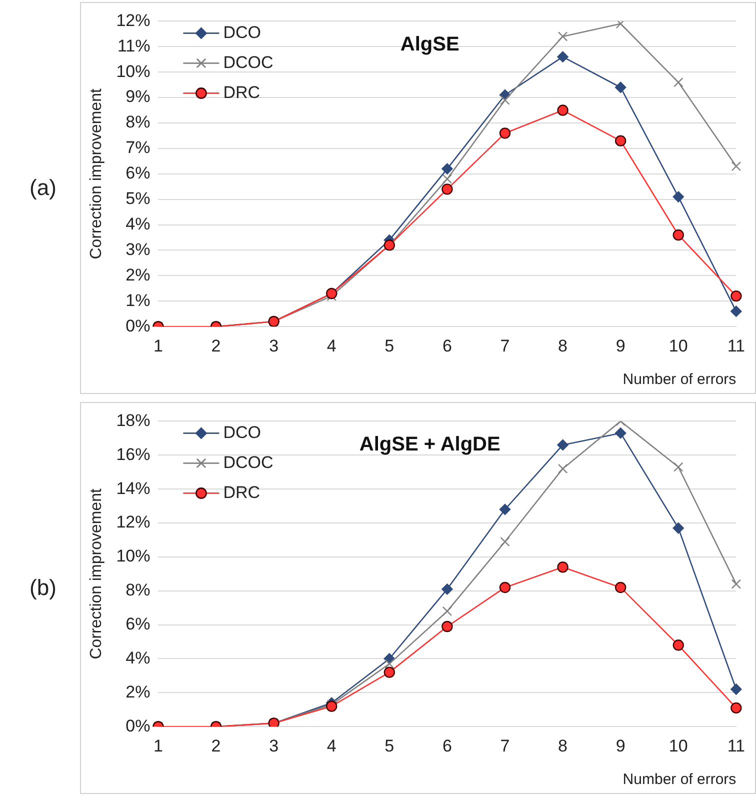 Image resolution: width=756 pixels, height=796 pixels. What do you see at coordinates (138, 198) in the screenshot?
I see `y-tick-label: 5%` at bounding box center [138, 198].